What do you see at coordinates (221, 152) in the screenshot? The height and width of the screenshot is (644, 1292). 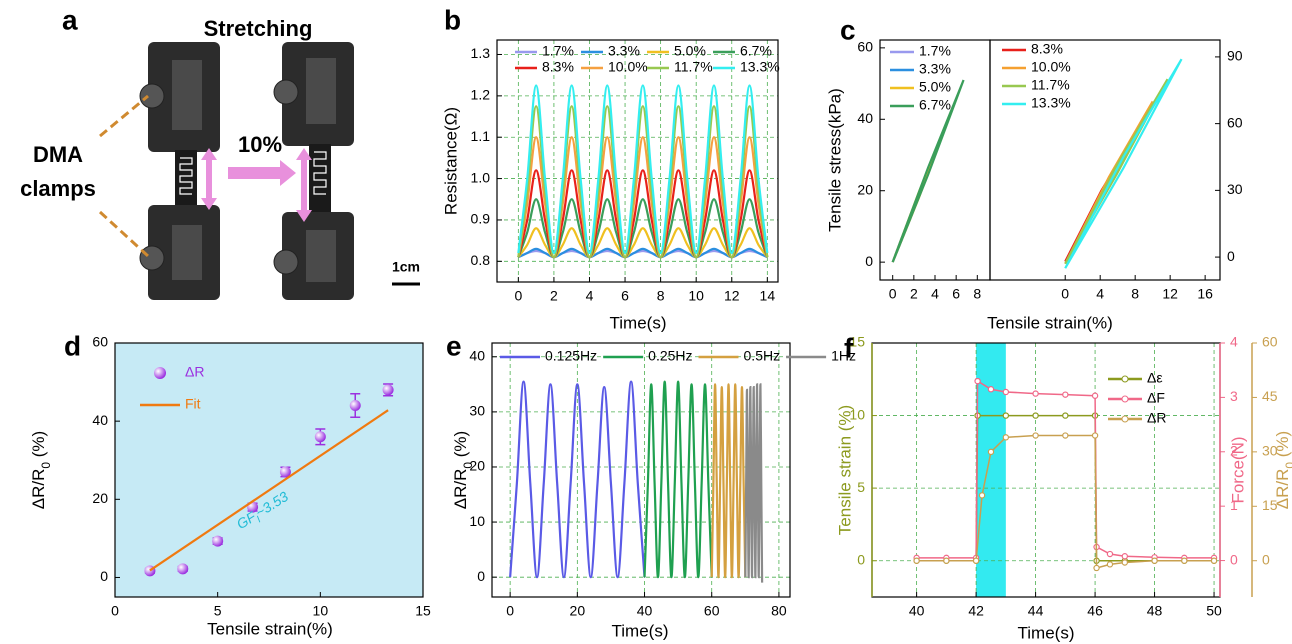 I see `photo-panel: a Stretching DMA clamps 10% 1cm` at bounding box center [221, 152].